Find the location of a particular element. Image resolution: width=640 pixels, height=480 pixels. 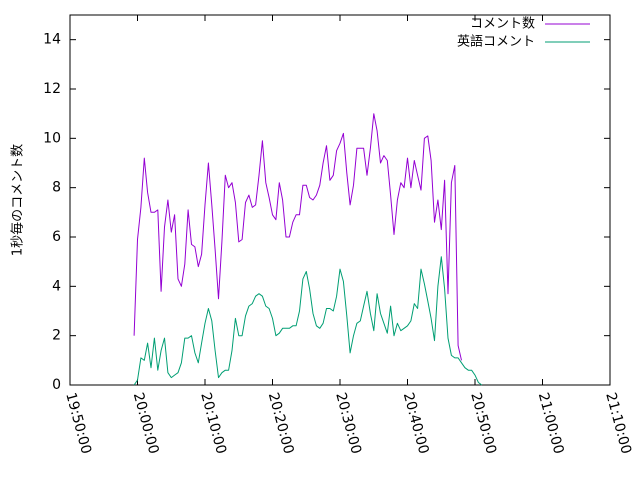

x-tick-label: 21:00:00 is located at coordinates (551, 423).